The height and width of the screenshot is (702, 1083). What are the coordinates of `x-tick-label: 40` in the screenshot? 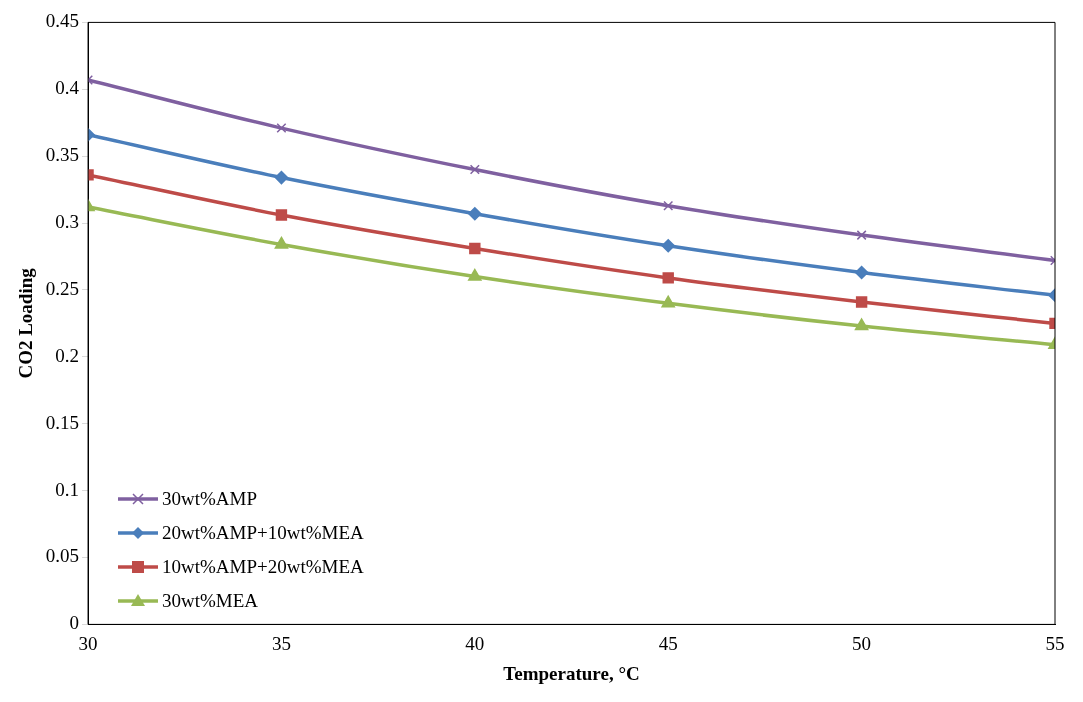 It's located at (475, 643).